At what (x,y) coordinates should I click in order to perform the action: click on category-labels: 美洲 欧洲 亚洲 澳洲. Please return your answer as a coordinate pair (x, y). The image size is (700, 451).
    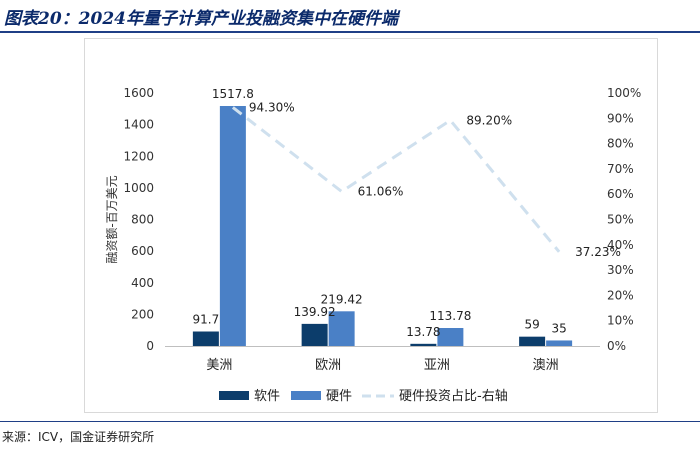
    Looking at the image, I should click on (382, 365).